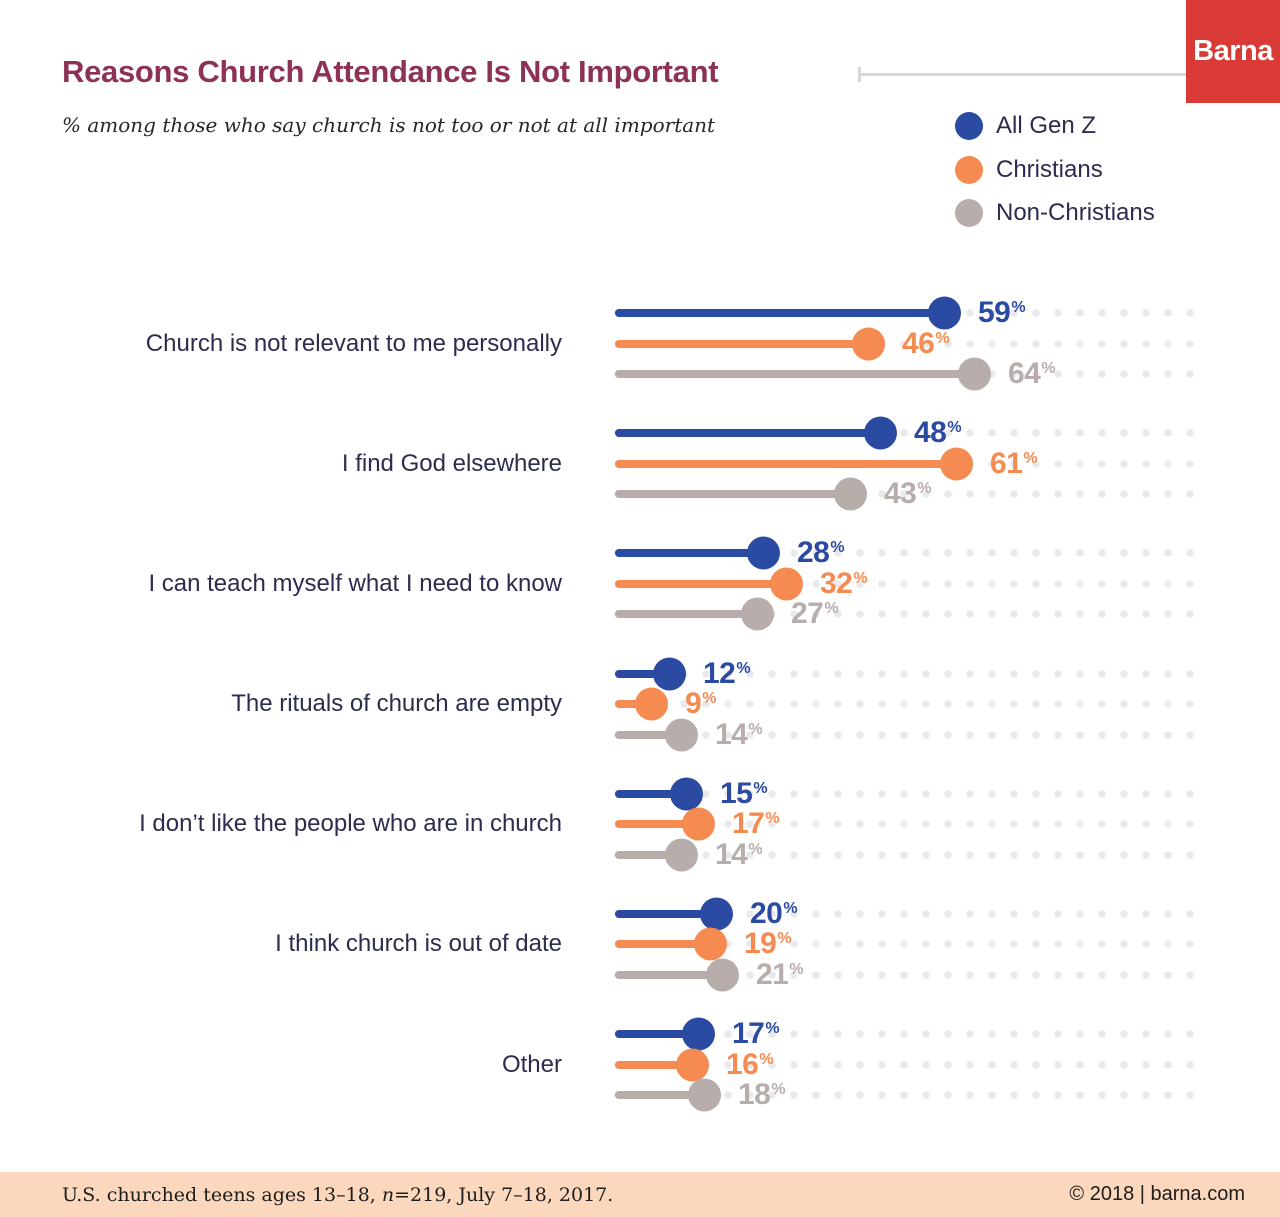 The image size is (1280, 1217). I want to click on value-number: 64, so click(1024, 373).